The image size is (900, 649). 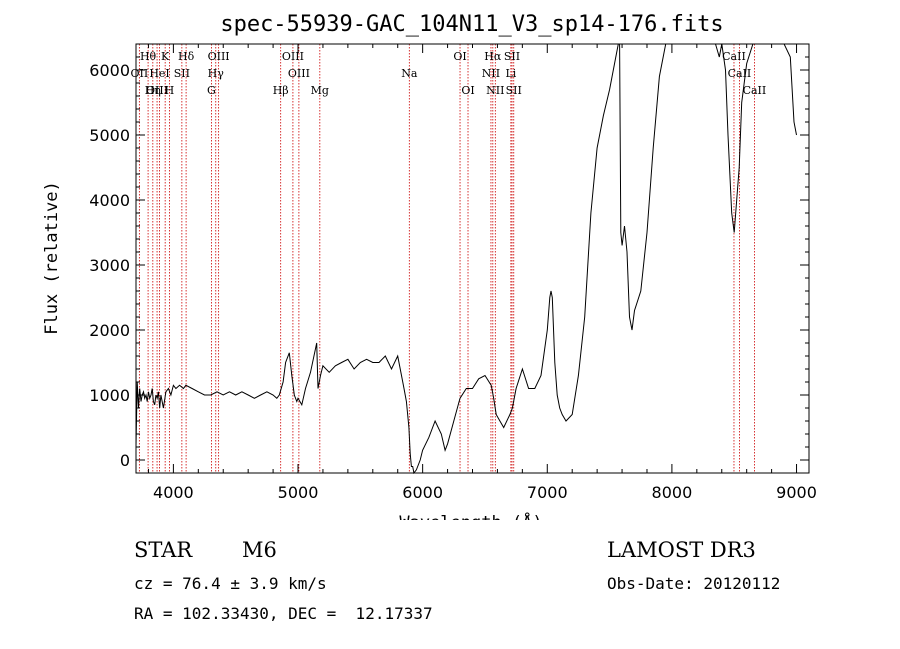 I want to click on line-label: H, so click(x=170, y=90).